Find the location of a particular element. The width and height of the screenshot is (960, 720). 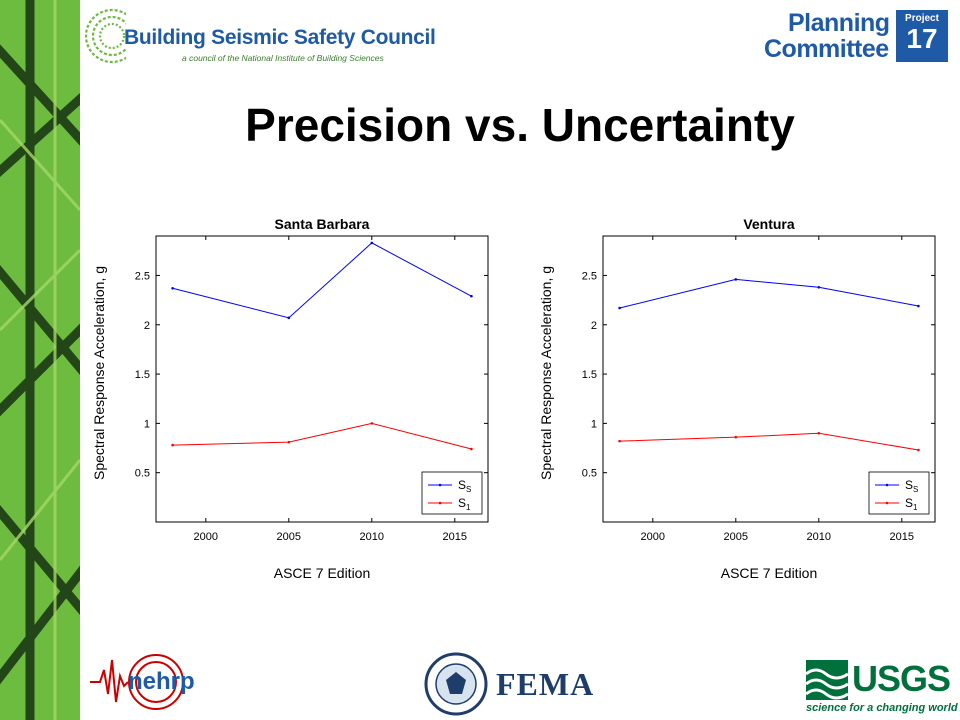

chart-1-ylabel: Spectral Response Acceleration, g is located at coordinates (546, 373).